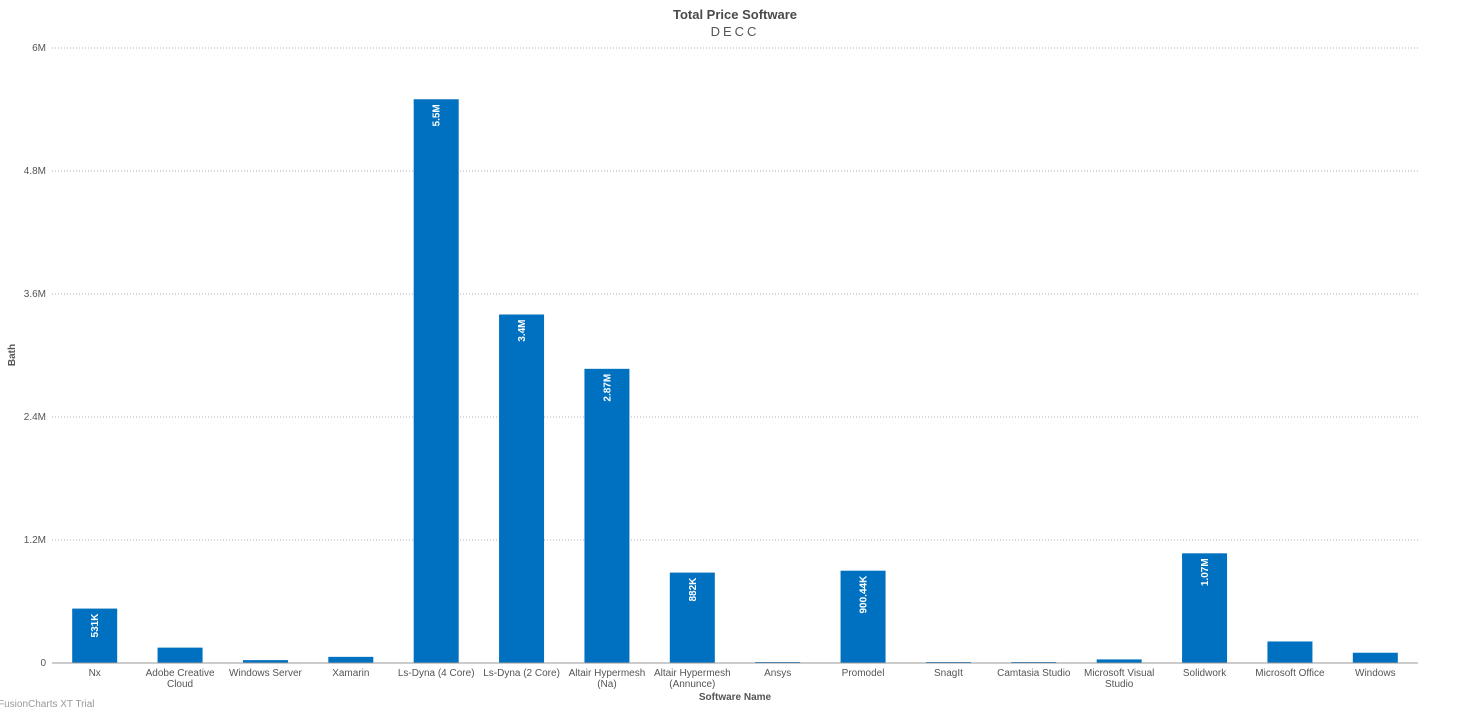 Image resolution: width=1469 pixels, height=714 pixels. Describe the element at coordinates (606, 684) in the screenshot. I see `x-category-label: (Na)` at that location.